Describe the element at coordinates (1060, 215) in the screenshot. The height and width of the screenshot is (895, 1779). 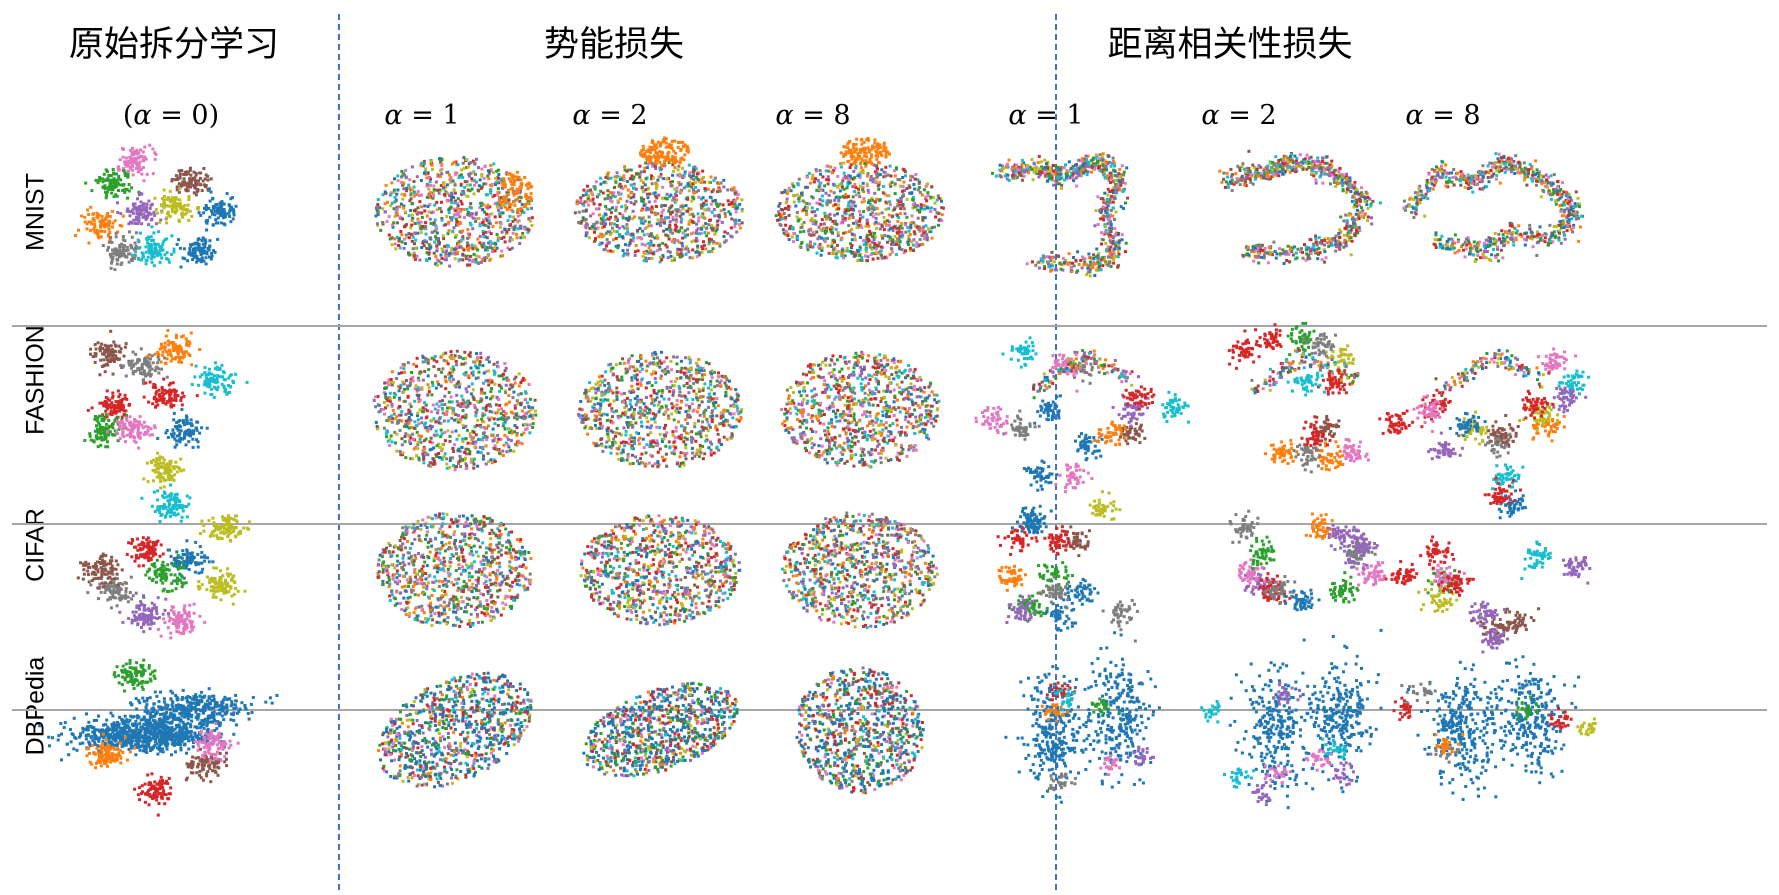
I see `scatter-panel-distcorr-row1-col1` at that location.